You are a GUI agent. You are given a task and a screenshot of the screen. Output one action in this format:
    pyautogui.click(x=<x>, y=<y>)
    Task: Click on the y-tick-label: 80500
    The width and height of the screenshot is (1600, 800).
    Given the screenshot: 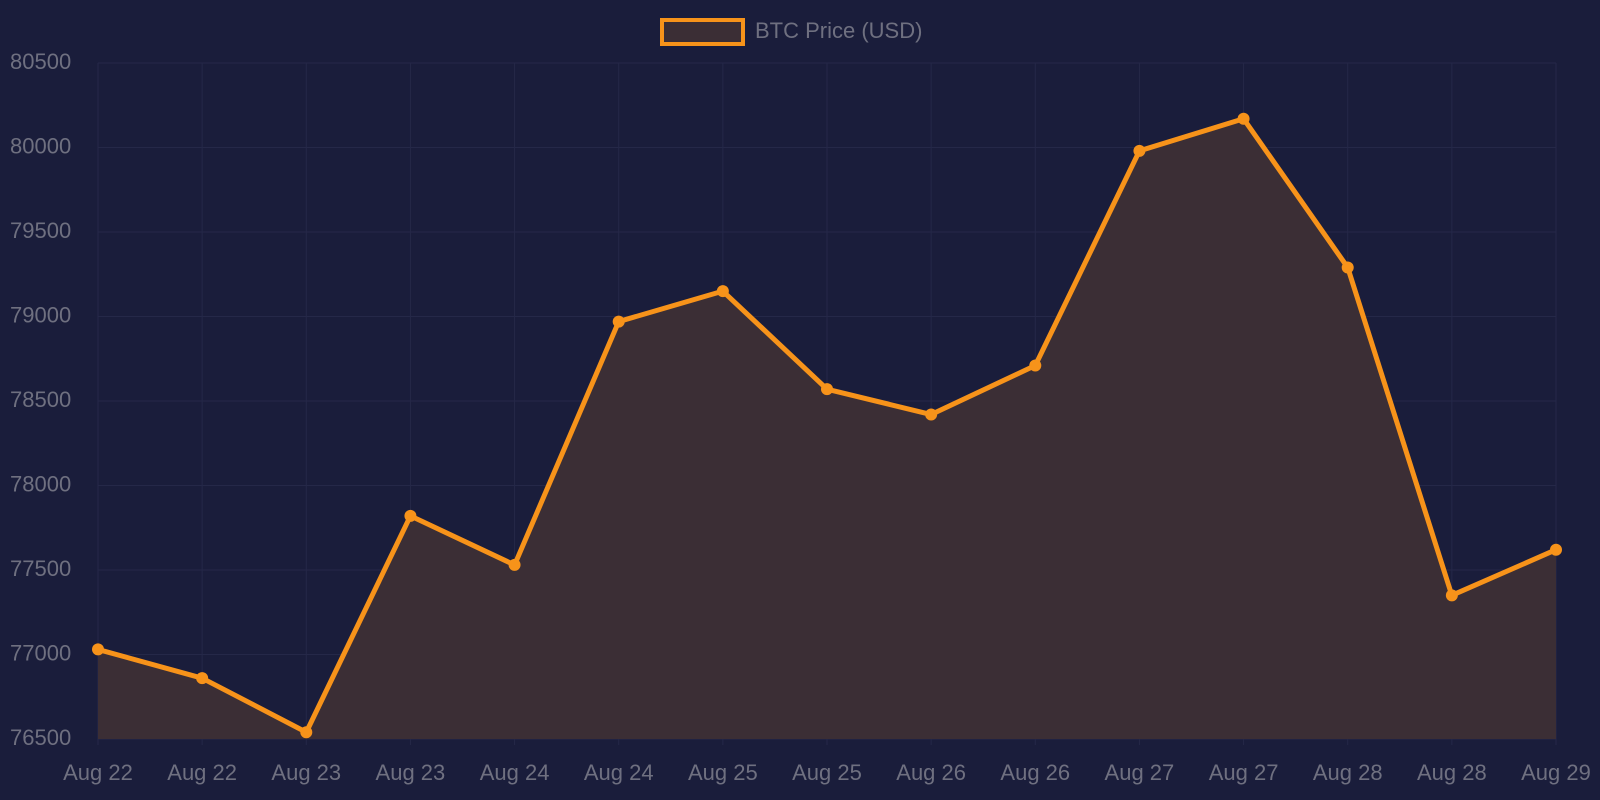 What is the action you would take?
    pyautogui.click(x=40, y=61)
    